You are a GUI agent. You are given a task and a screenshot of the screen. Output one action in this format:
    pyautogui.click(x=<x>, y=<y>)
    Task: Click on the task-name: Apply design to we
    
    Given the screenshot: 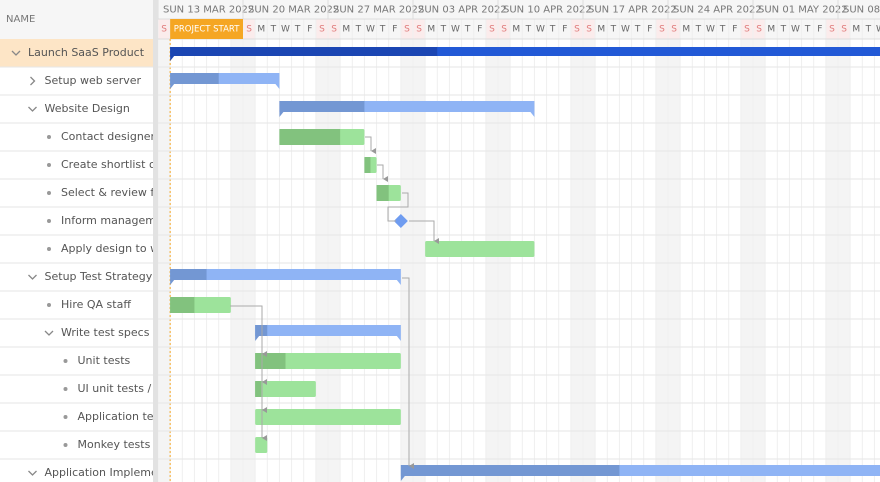 What is the action you would take?
    pyautogui.click(x=113, y=248)
    